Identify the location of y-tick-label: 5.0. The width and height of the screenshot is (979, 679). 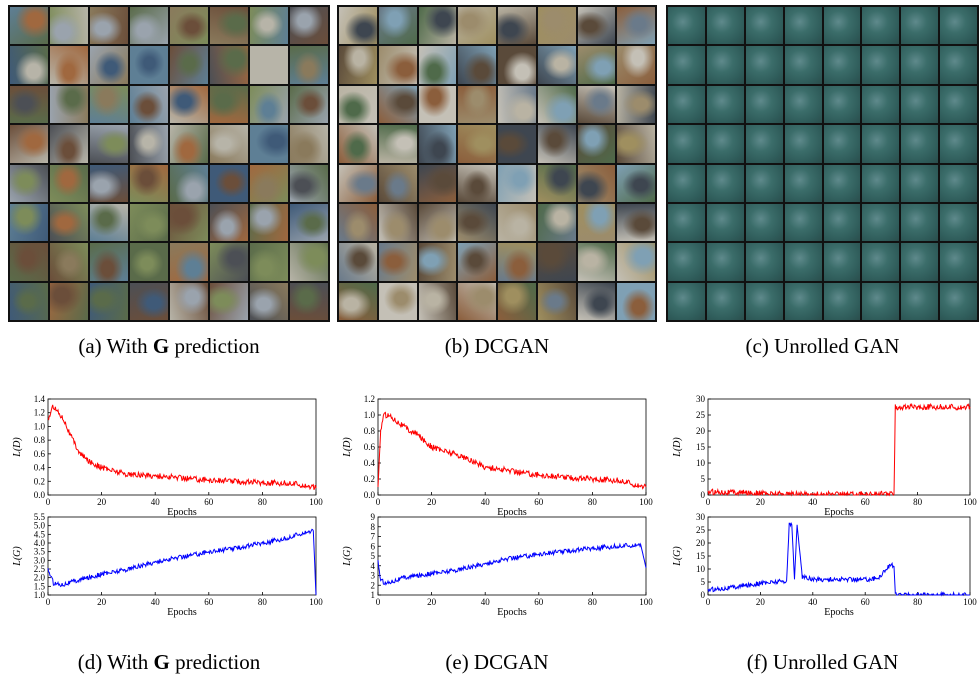
(40, 526).